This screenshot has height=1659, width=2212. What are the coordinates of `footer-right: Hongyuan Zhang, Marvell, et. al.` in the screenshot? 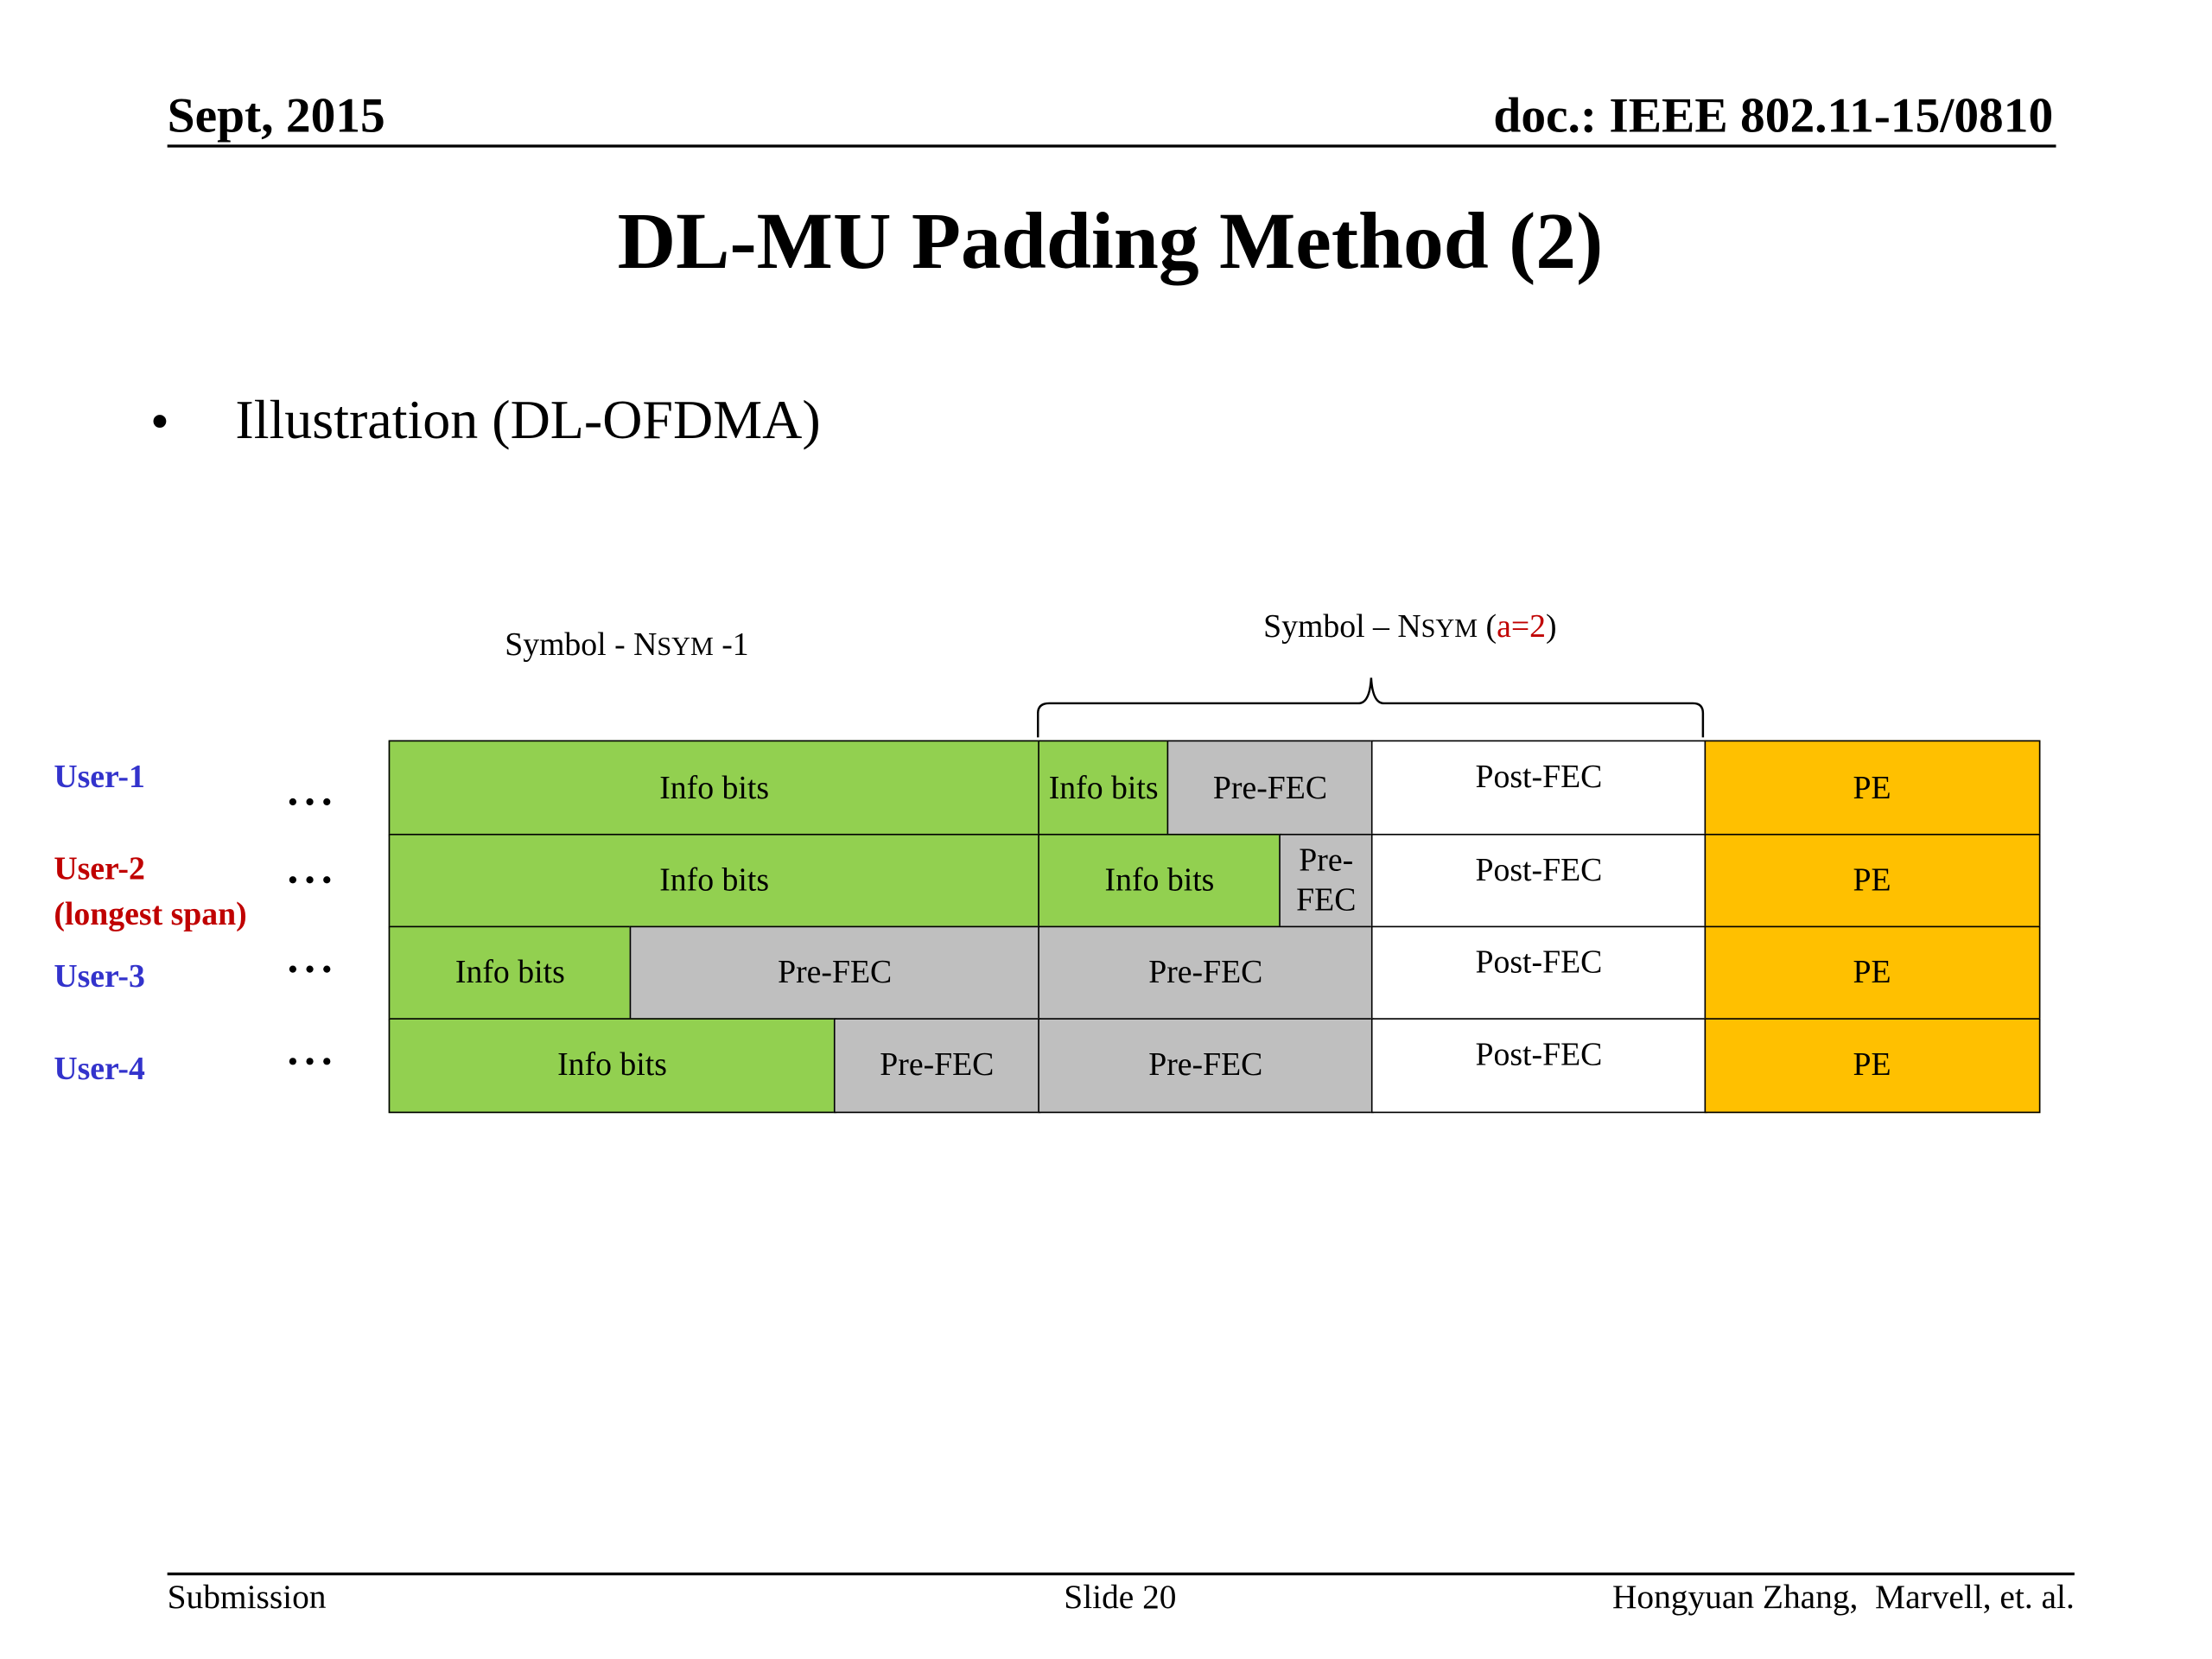 It's located at (1843, 1598).